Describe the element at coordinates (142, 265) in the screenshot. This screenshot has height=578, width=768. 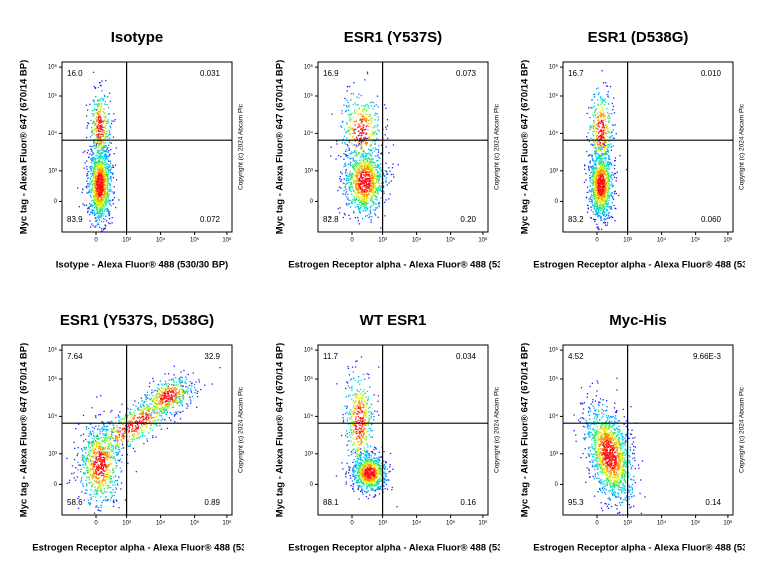
I see `x-axis-label: Isotype - Alexa Fluor® 488 (530/30 BP)` at that location.